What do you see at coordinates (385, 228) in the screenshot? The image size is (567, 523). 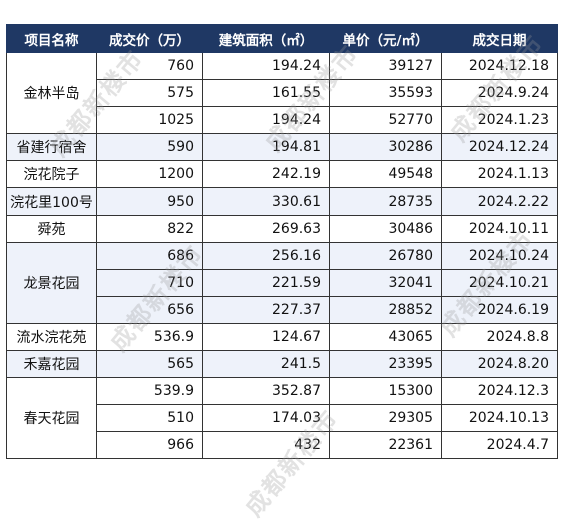 I see `unit-price-cell: 30486` at bounding box center [385, 228].